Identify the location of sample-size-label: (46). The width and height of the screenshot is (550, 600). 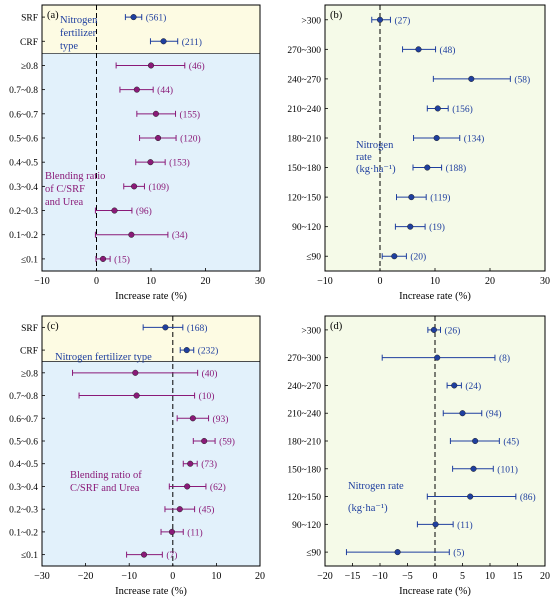
(197, 66).